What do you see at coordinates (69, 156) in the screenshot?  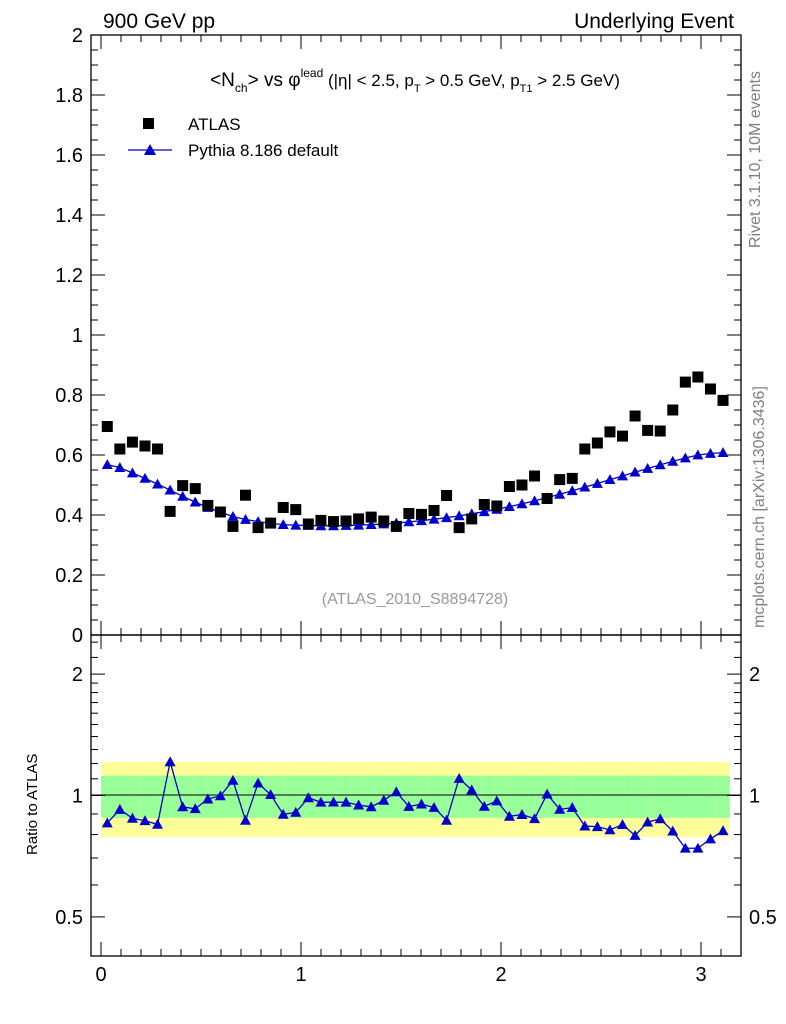 I see `y-tick-label: 1.6` at bounding box center [69, 156].